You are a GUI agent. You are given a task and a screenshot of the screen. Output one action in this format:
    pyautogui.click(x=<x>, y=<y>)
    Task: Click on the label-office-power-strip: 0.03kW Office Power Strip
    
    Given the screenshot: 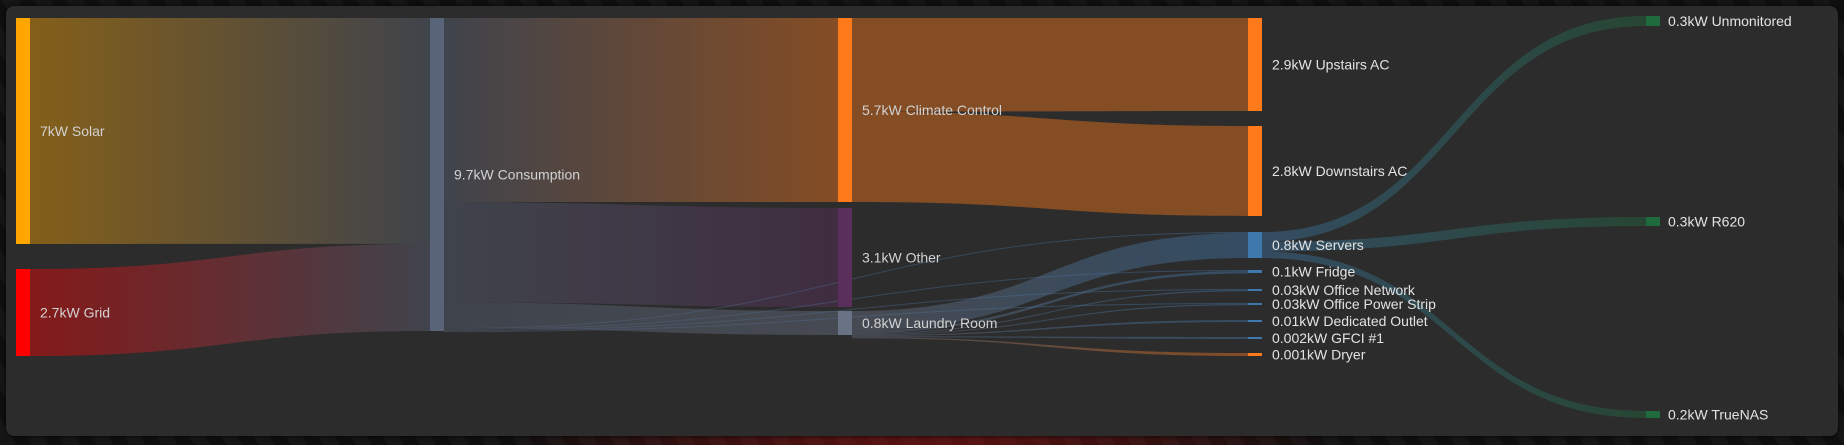 What is the action you would take?
    pyautogui.click(x=1354, y=304)
    